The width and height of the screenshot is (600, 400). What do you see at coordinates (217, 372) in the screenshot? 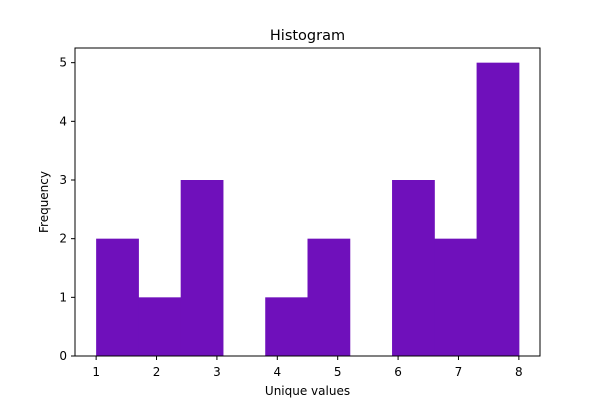
I see `x-tick-label: 3` at bounding box center [217, 372].